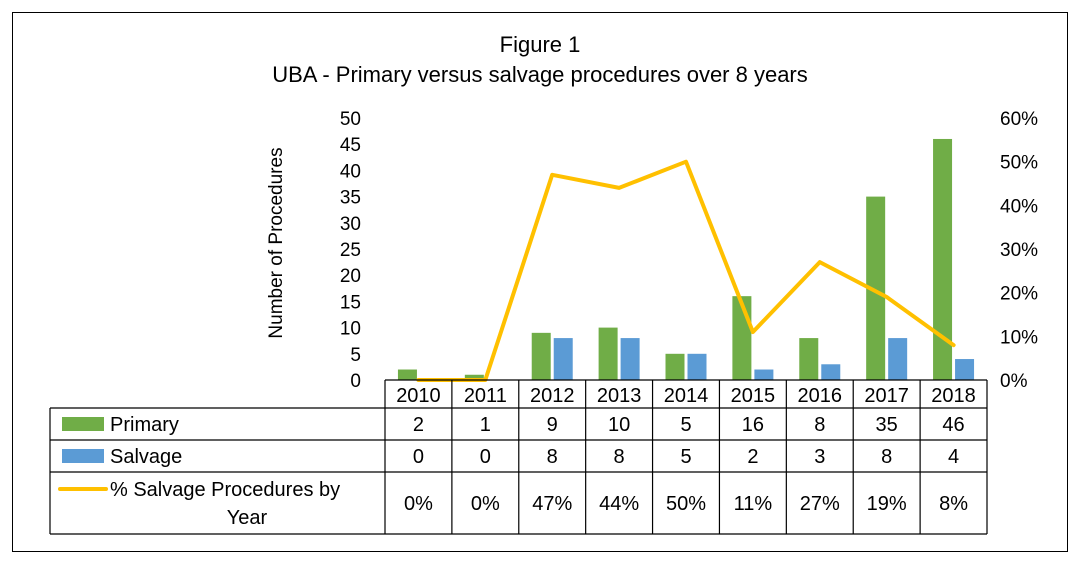 The image size is (1080, 568). What do you see at coordinates (1019, 163) in the screenshot?
I see `y2-tick-label: 50%` at bounding box center [1019, 163].